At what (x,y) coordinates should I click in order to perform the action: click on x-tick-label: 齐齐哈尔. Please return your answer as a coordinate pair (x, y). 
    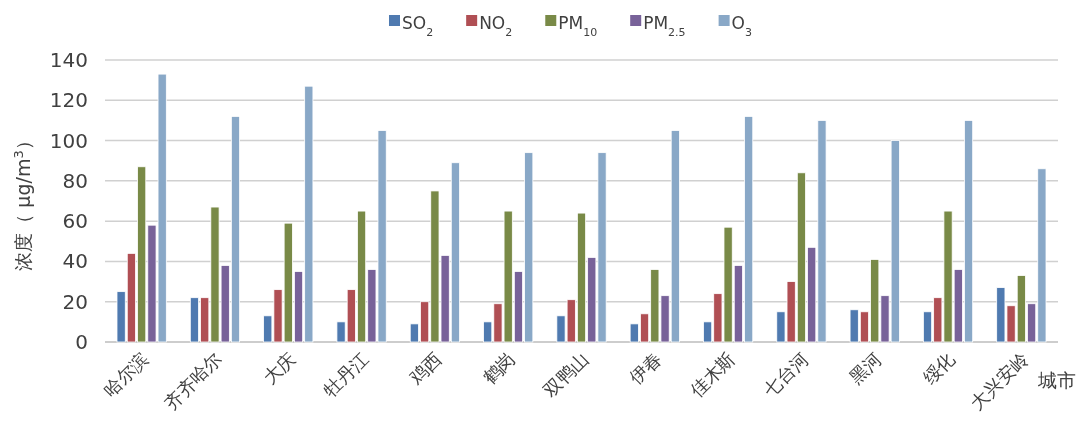
    Looking at the image, I should click on (193, 380).